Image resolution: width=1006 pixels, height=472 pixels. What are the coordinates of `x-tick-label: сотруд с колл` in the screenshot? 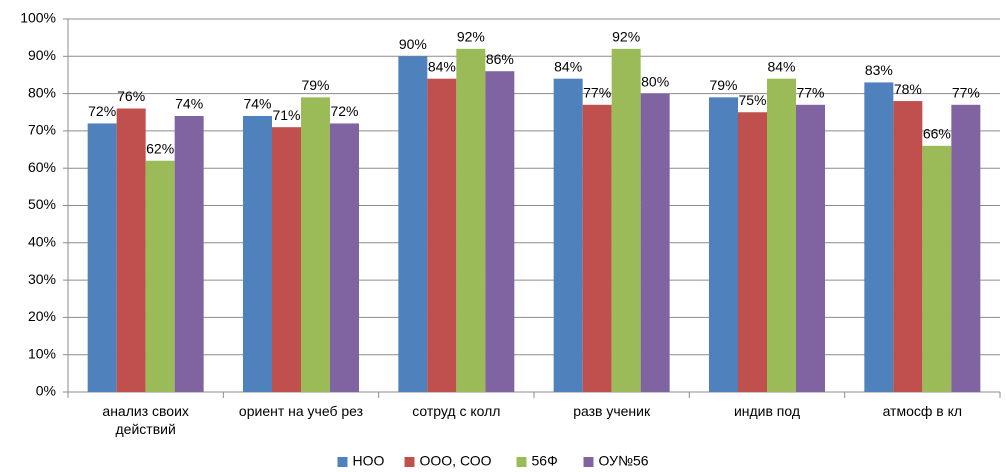 It's located at (456, 411).